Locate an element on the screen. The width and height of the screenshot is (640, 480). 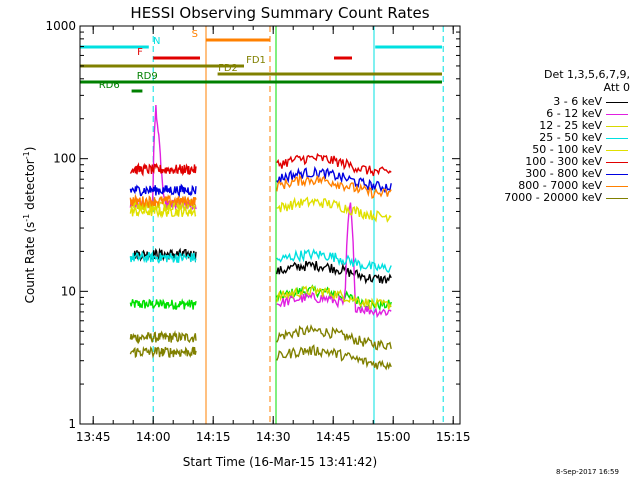
x-tick-label: 13:45 is located at coordinates (93, 437).